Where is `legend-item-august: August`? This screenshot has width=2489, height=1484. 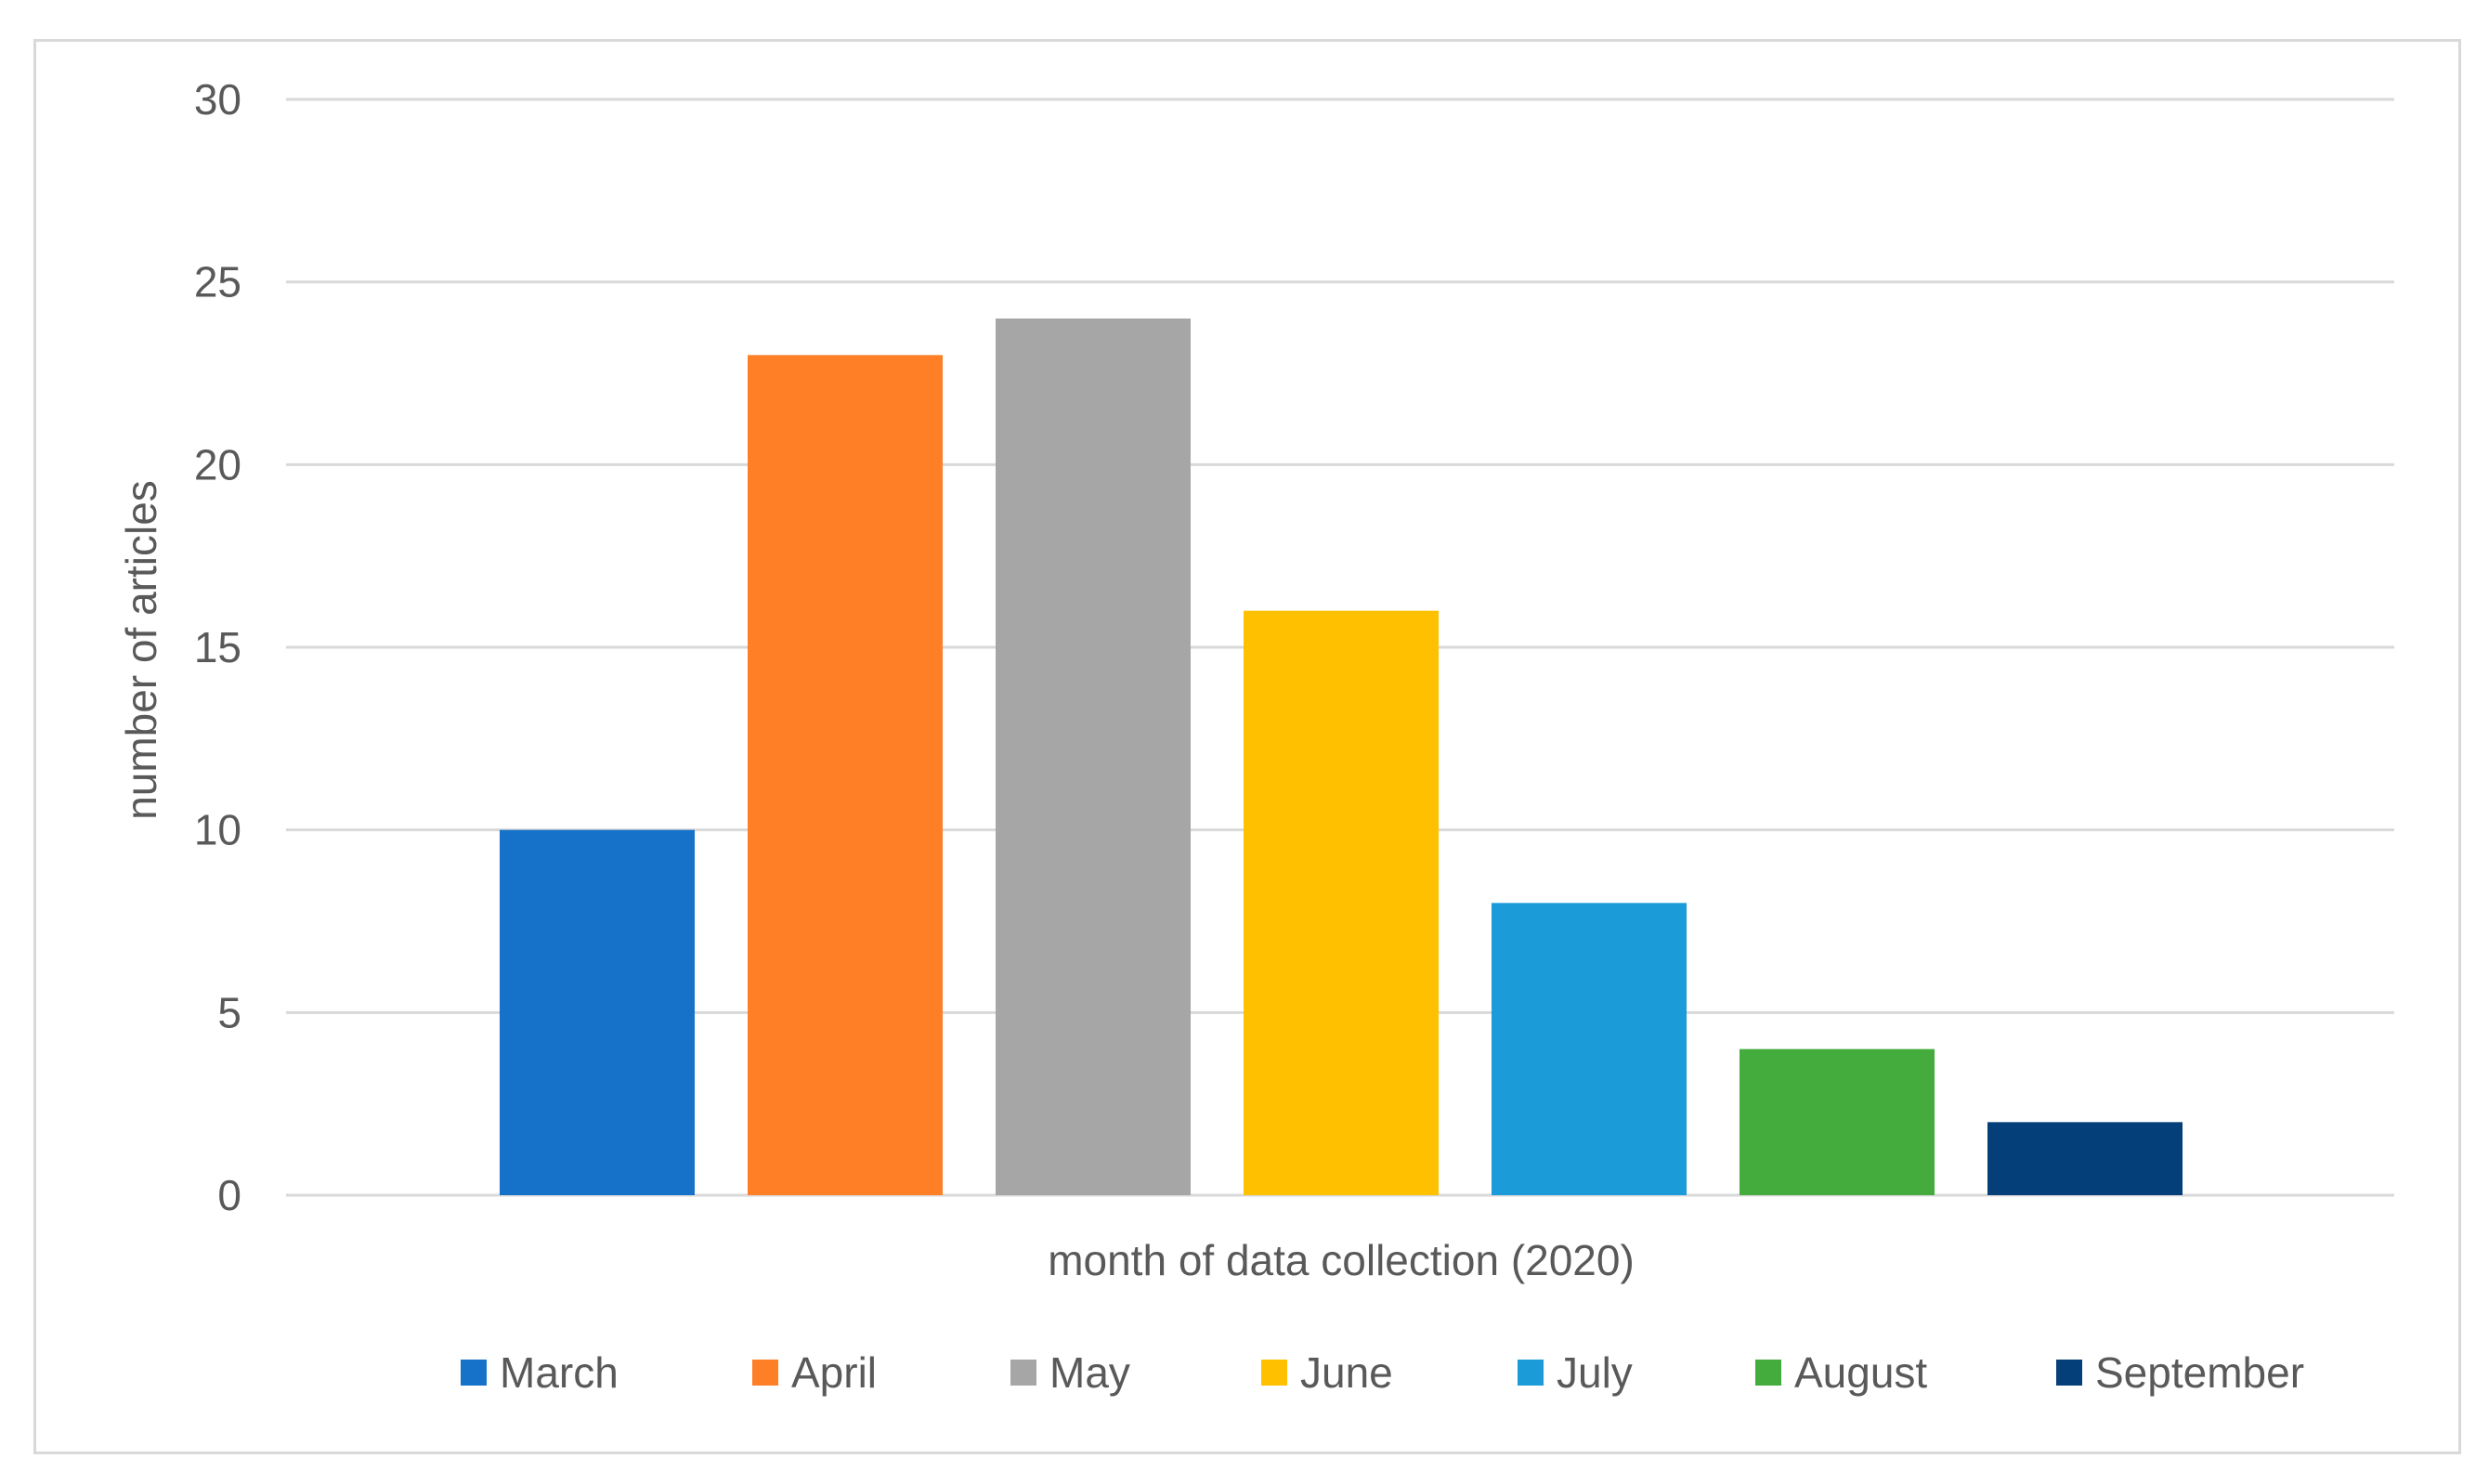
legend-item-august: August is located at coordinates (1841, 1372).